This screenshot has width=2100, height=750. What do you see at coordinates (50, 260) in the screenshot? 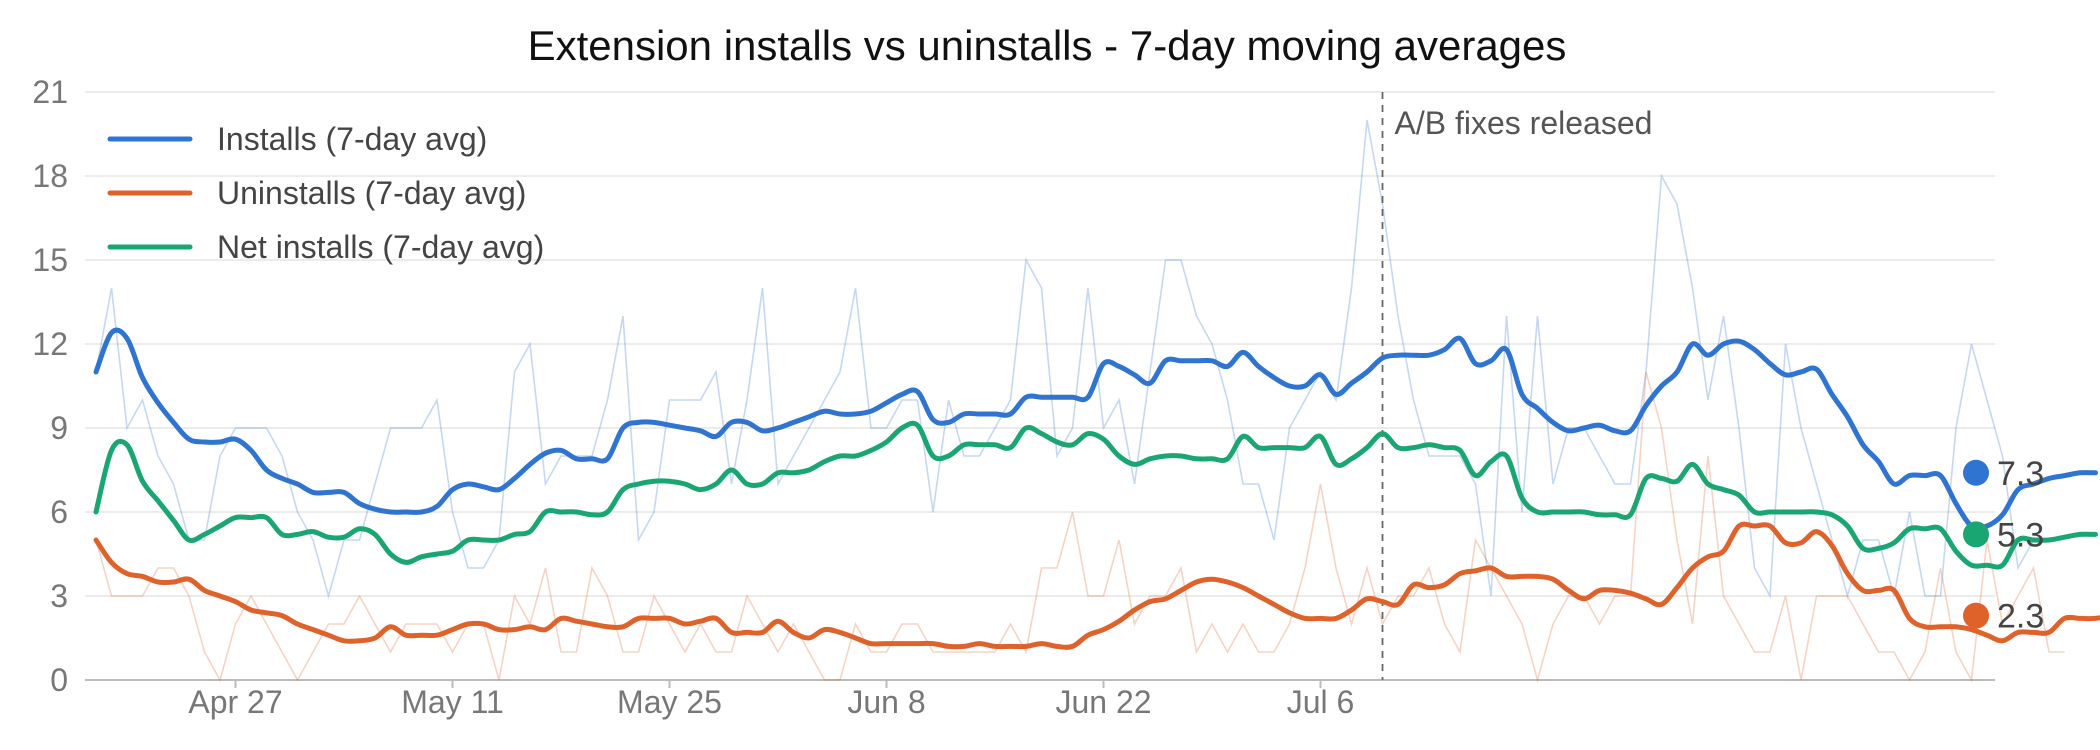
I see `y-tick-label: 15` at bounding box center [50, 260].